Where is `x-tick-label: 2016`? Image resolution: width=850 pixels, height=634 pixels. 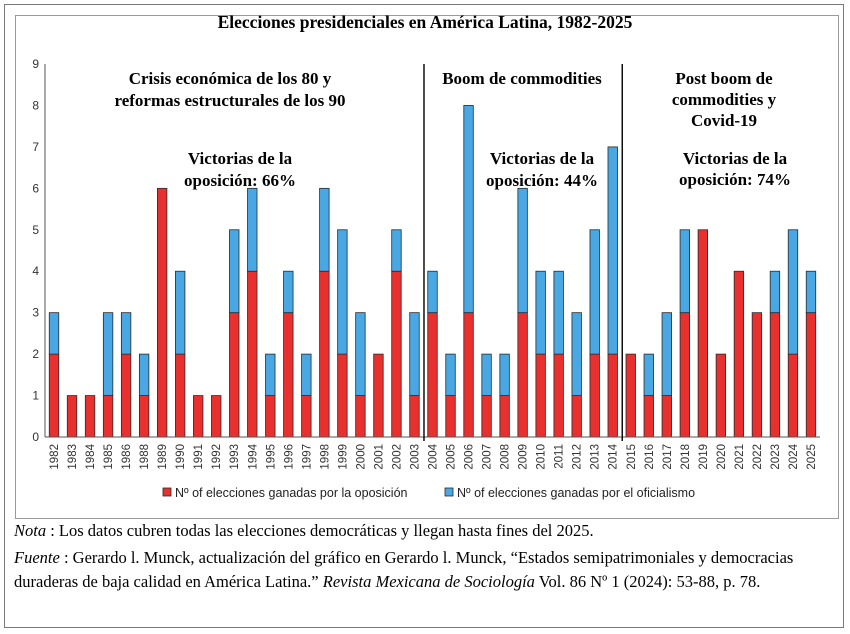 x-tick-label: 2016 is located at coordinates (650, 457).